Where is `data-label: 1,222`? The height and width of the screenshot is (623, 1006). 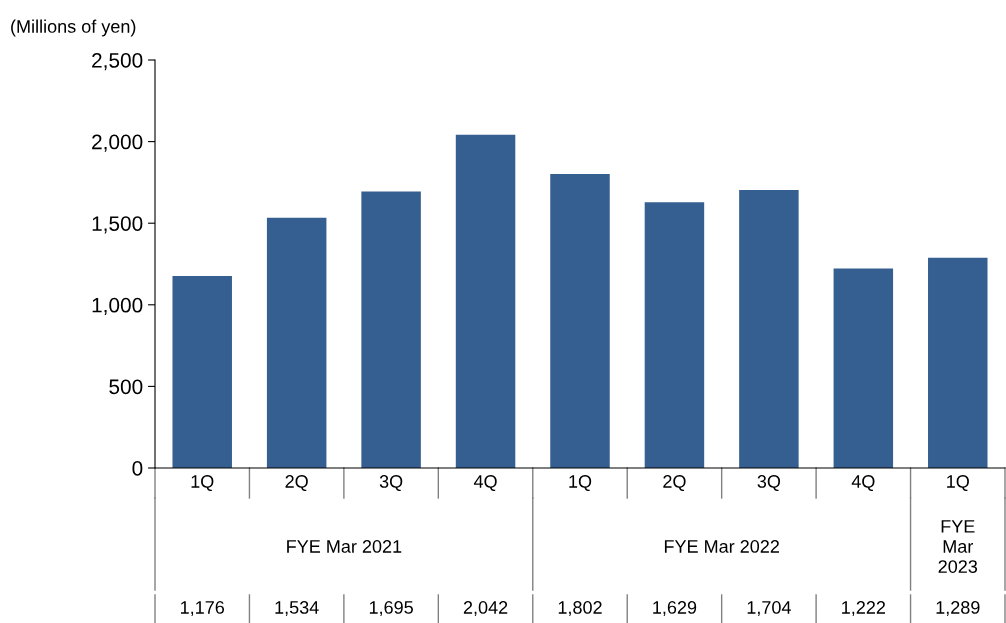 data-label: 1,222 is located at coordinates (864, 608).